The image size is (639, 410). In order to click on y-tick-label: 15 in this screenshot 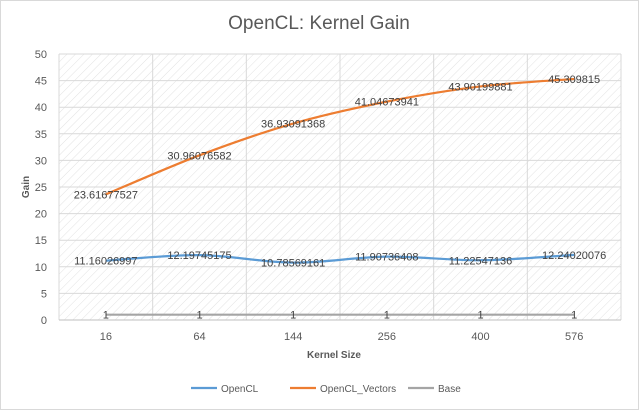, I will do `click(41, 241)`.